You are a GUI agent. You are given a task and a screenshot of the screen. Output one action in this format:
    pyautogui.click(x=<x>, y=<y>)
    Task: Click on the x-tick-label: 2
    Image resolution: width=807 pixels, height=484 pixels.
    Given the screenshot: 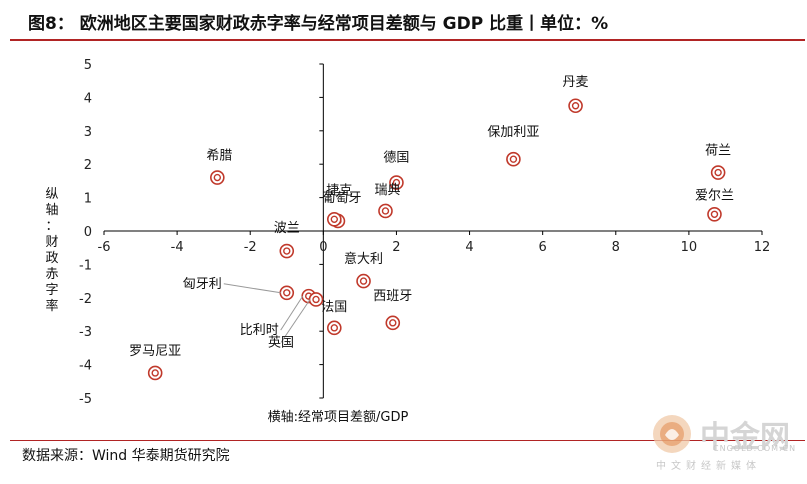 What is the action you would take?
    pyautogui.click(x=396, y=247)
    